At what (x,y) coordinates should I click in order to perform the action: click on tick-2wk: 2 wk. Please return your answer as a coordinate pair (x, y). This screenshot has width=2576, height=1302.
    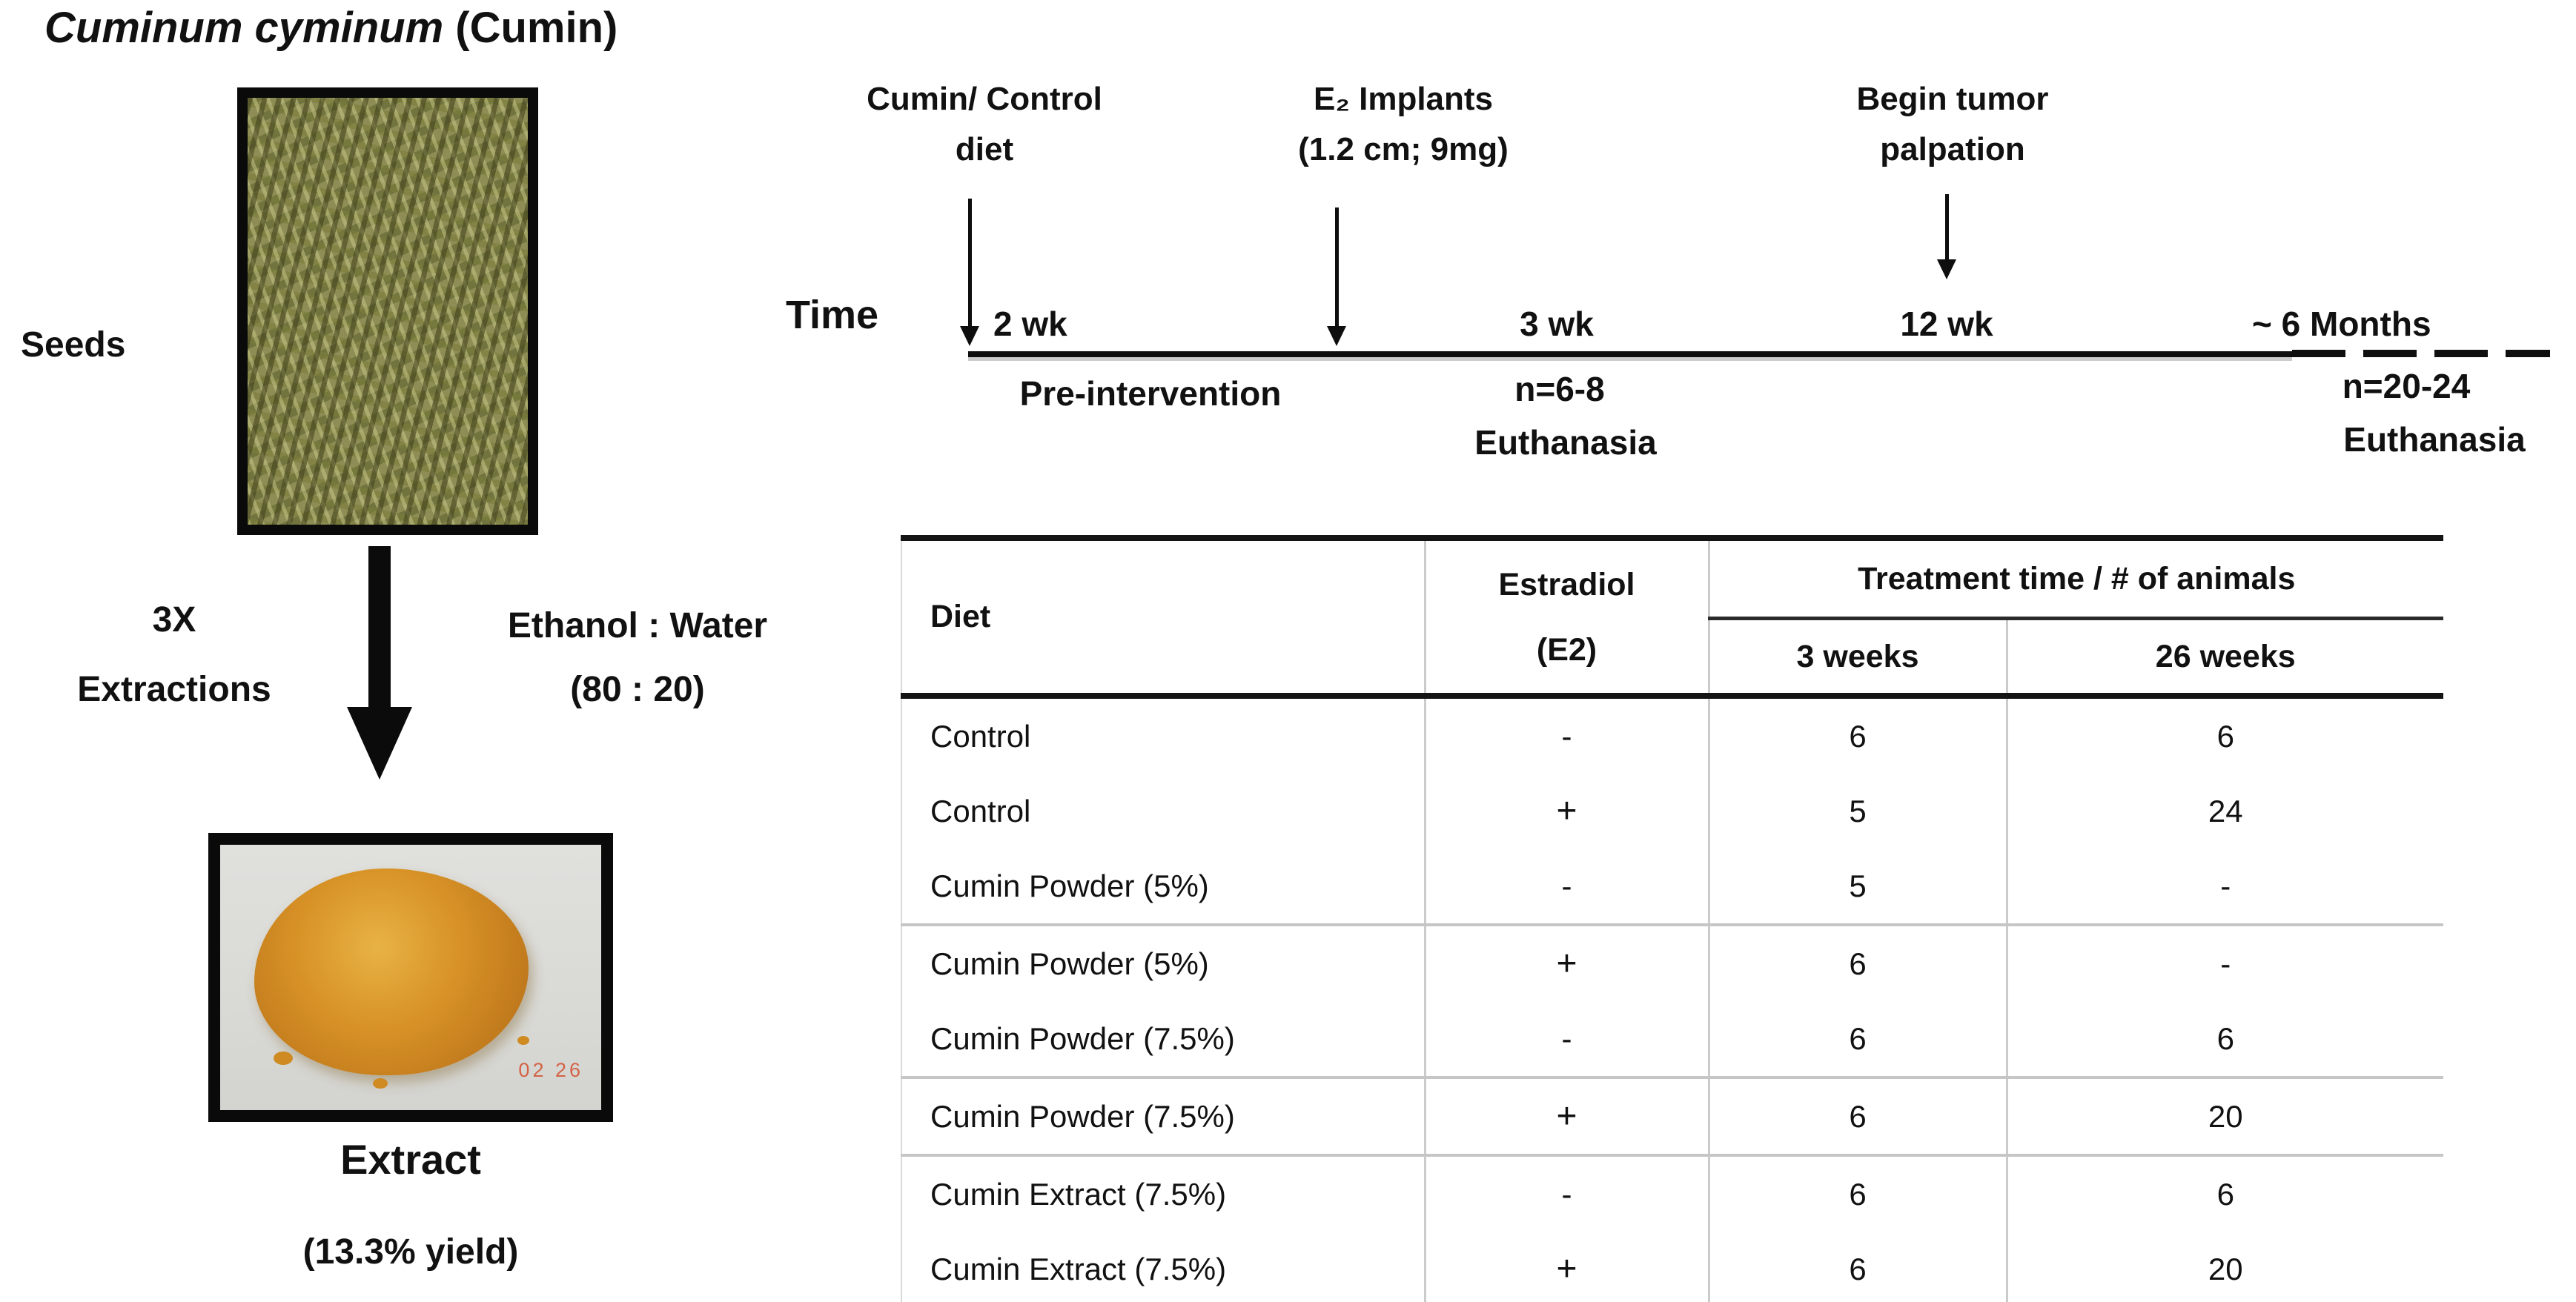
    Looking at the image, I should click on (1030, 324).